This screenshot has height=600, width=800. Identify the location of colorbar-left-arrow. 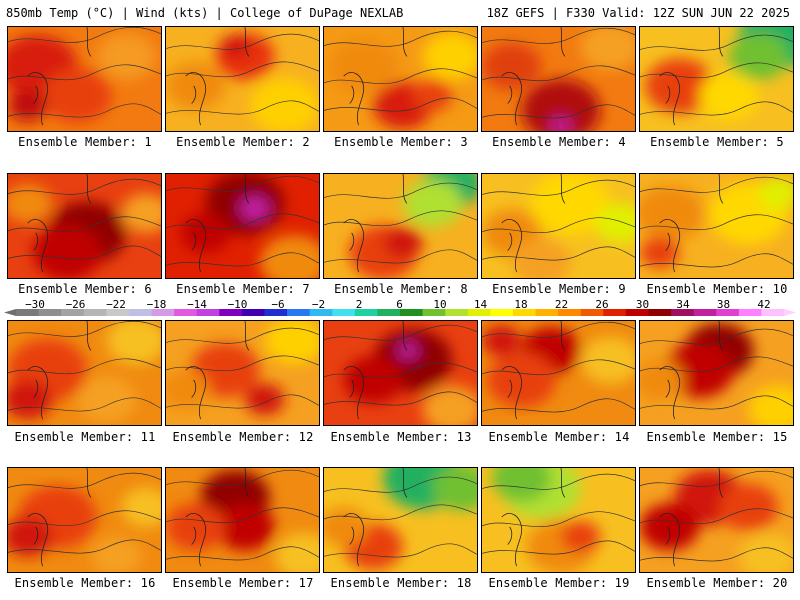
(10, 312).